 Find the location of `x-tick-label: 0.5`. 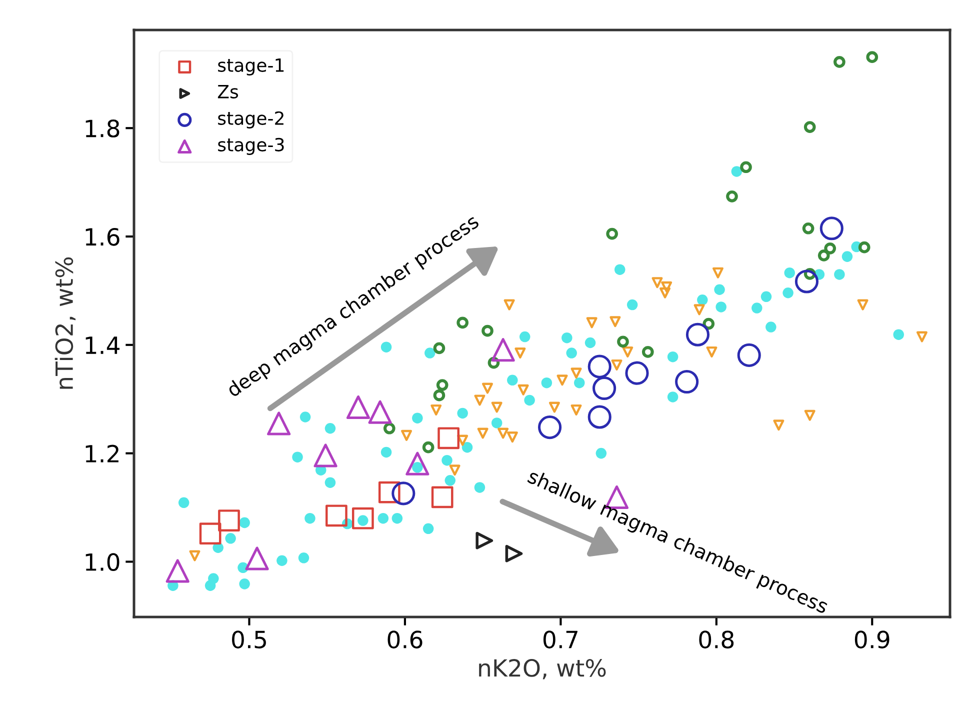

x-tick-label: 0.5 is located at coordinates (249, 639).